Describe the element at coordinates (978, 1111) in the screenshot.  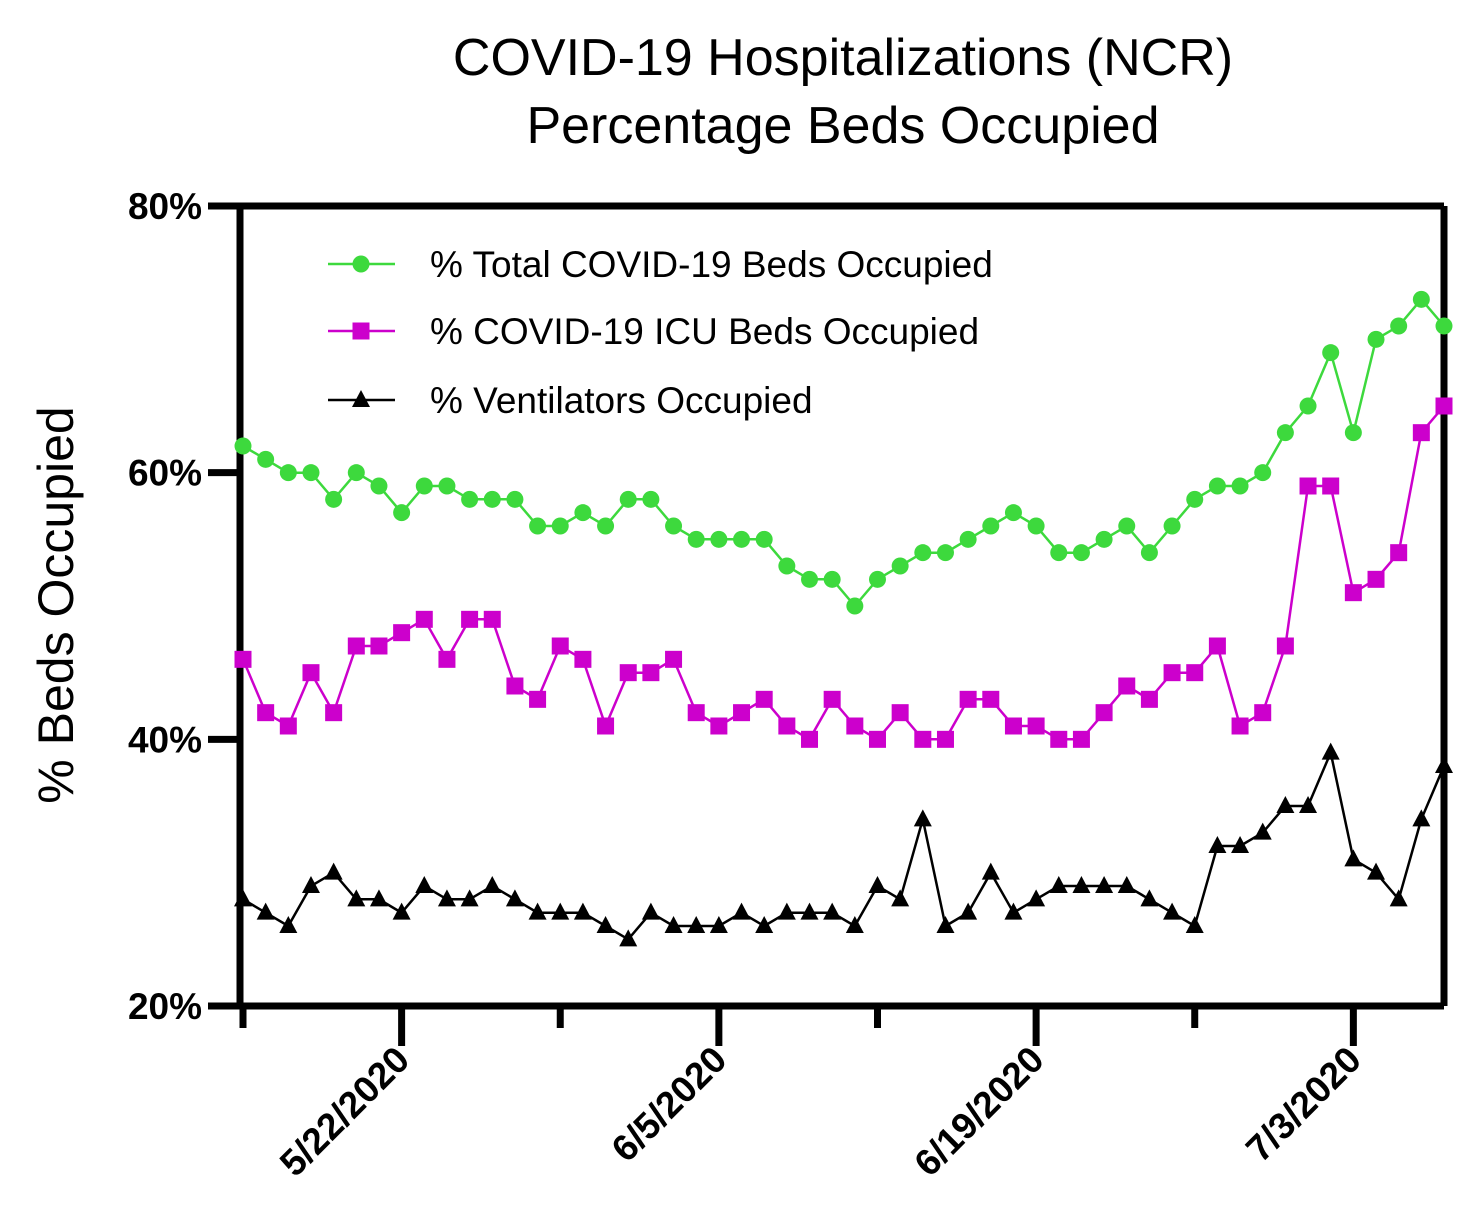
I see `x-tick-label: 6/19/2020` at that location.